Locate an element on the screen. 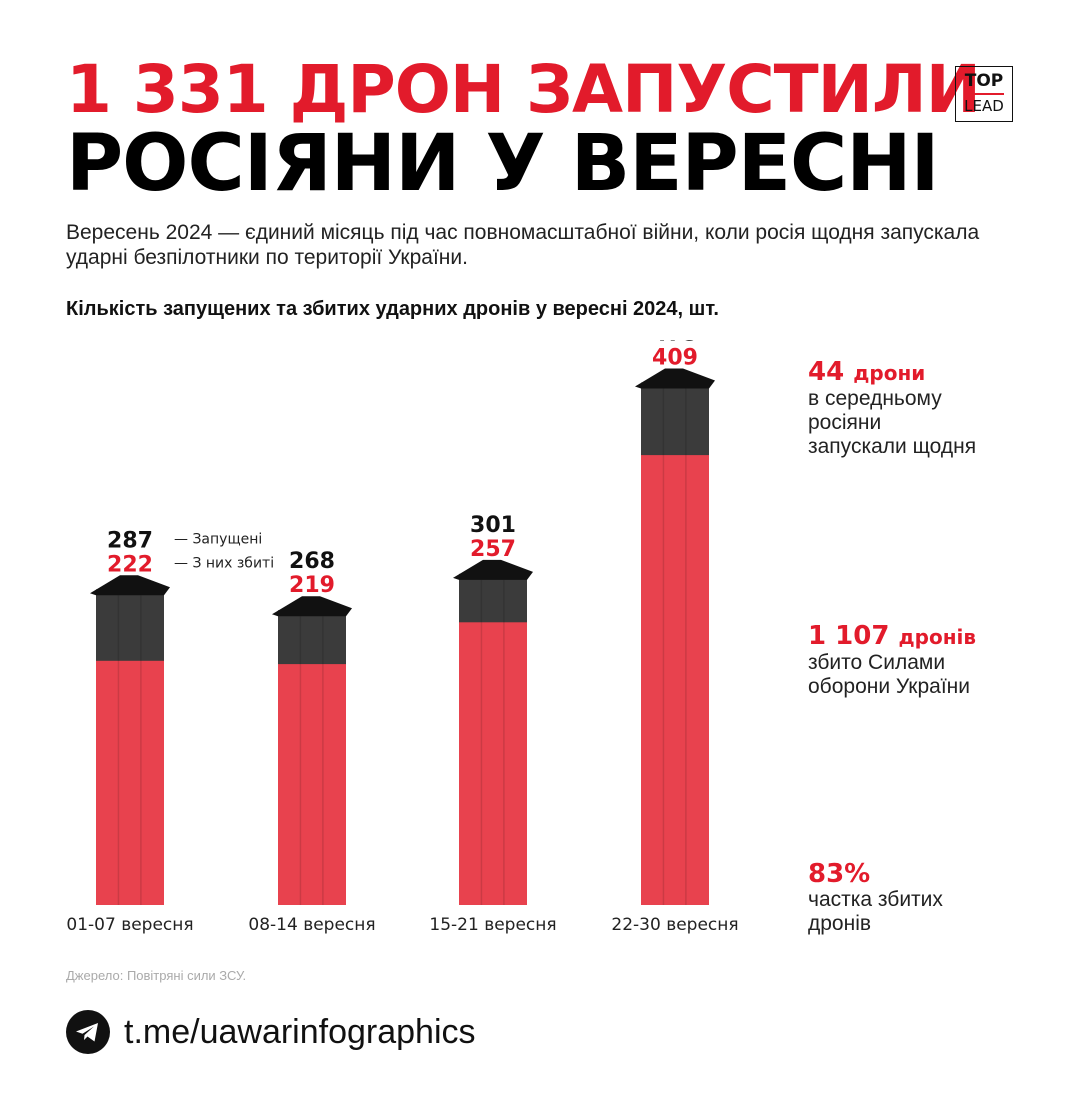  stat-shot-down-share: 83% частка збитих дронів is located at coordinates (928, 898).